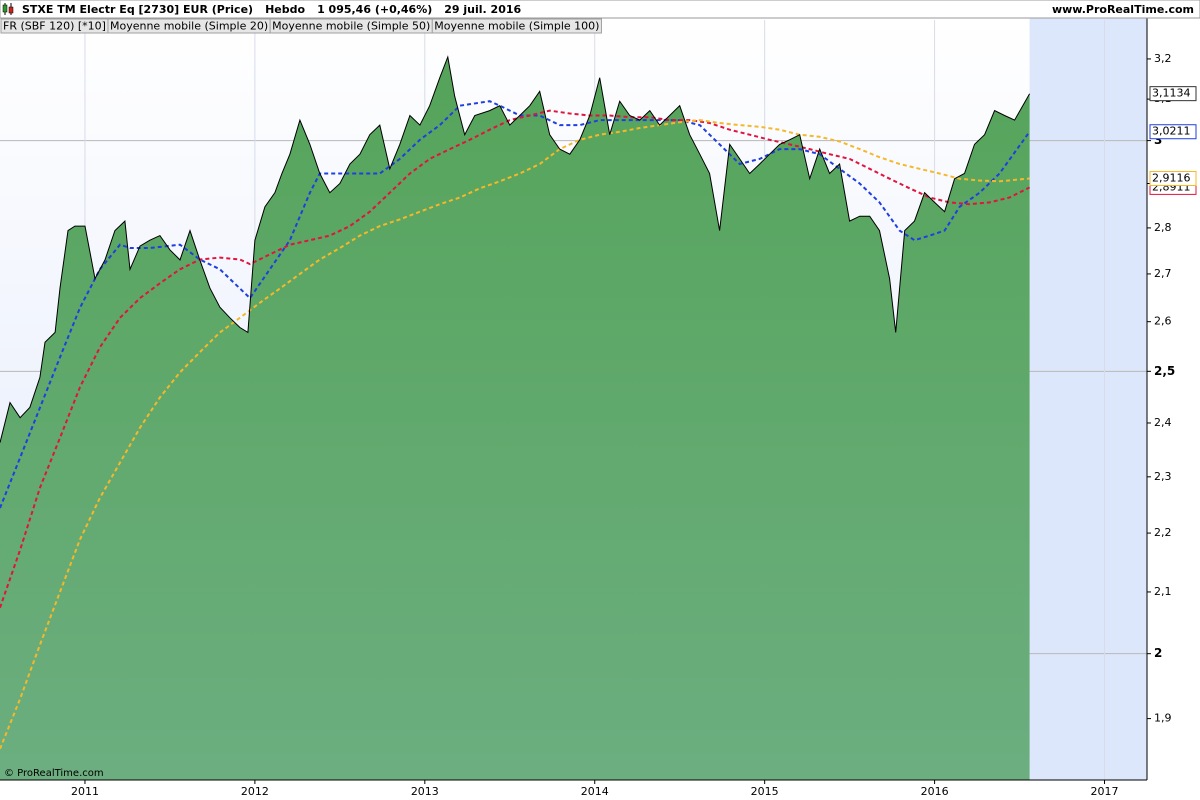 This screenshot has height=800, width=1200. I want to click on end-label: 3,1134, so click(1173, 94).